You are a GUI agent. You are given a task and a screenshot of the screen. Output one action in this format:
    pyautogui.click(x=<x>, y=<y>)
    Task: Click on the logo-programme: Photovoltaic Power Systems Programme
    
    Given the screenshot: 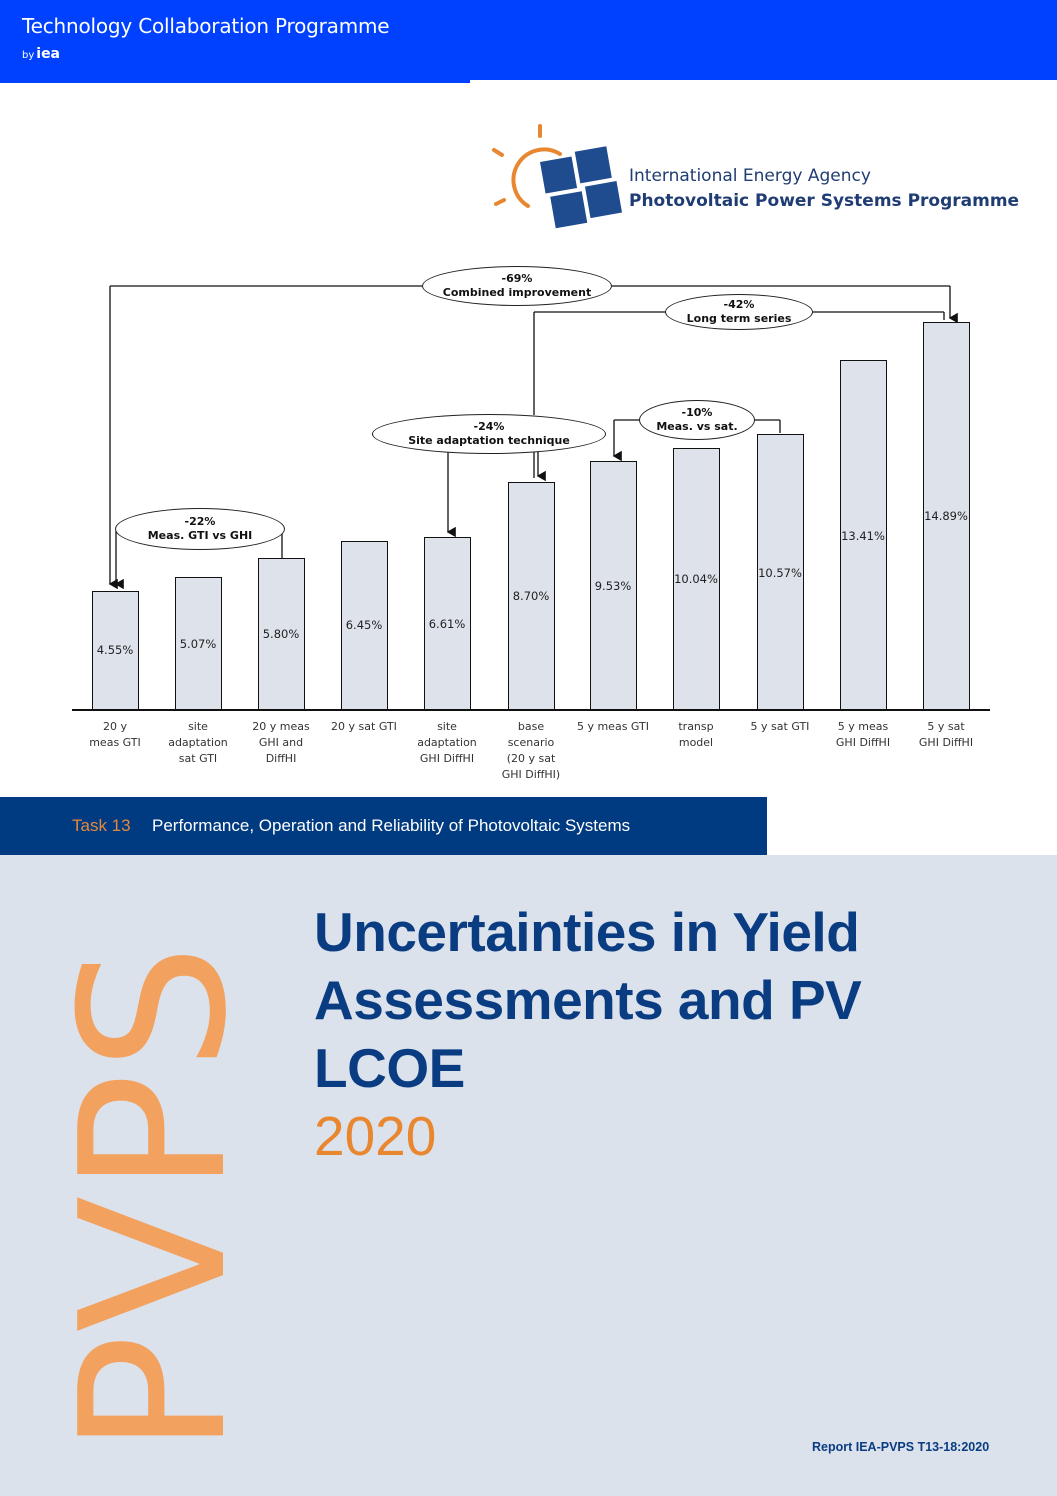 What is the action you would take?
    pyautogui.click(x=824, y=201)
    